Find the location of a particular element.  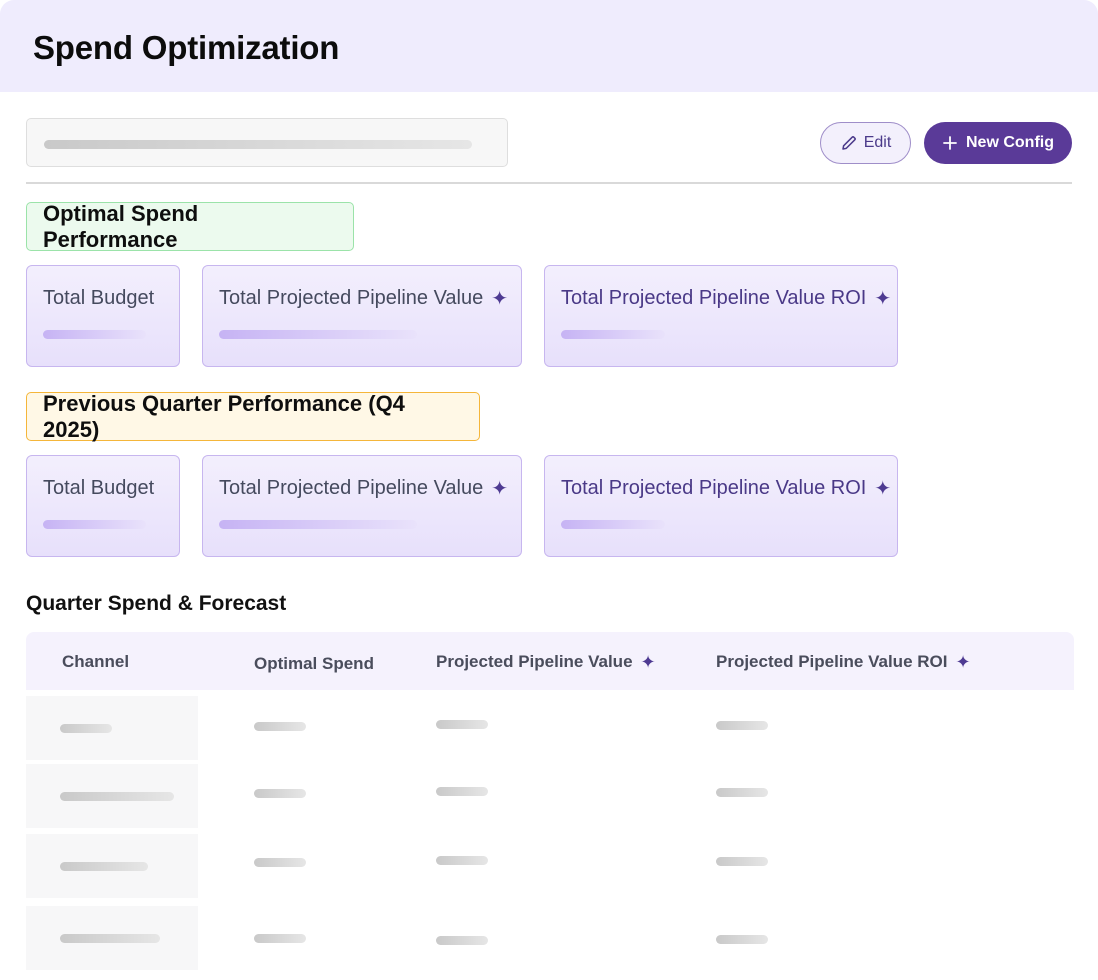

column-label: Channel is located at coordinates (96, 661).